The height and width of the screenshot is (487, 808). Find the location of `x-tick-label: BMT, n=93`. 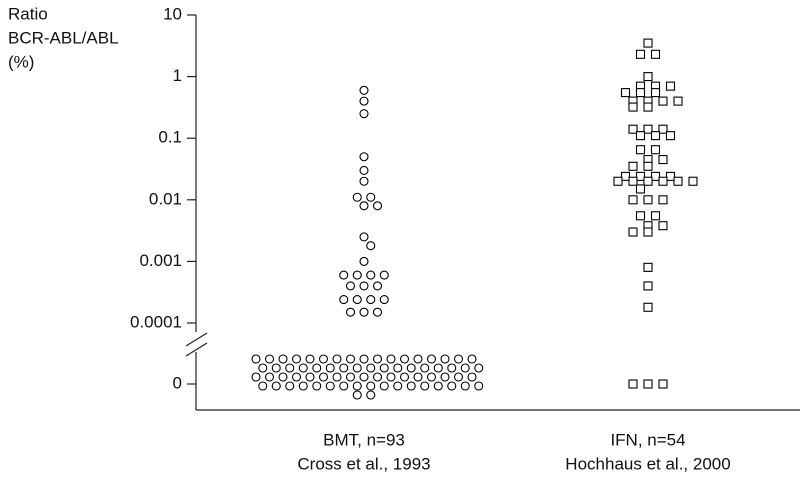

x-tick-label: BMT, n=93 is located at coordinates (364, 439).